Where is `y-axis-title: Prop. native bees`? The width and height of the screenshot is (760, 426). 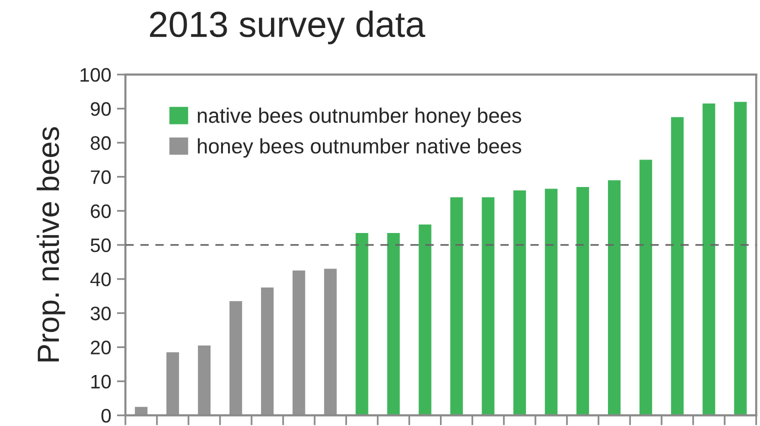
y-axis-title: Prop. native bees is located at coordinates (51, 244).